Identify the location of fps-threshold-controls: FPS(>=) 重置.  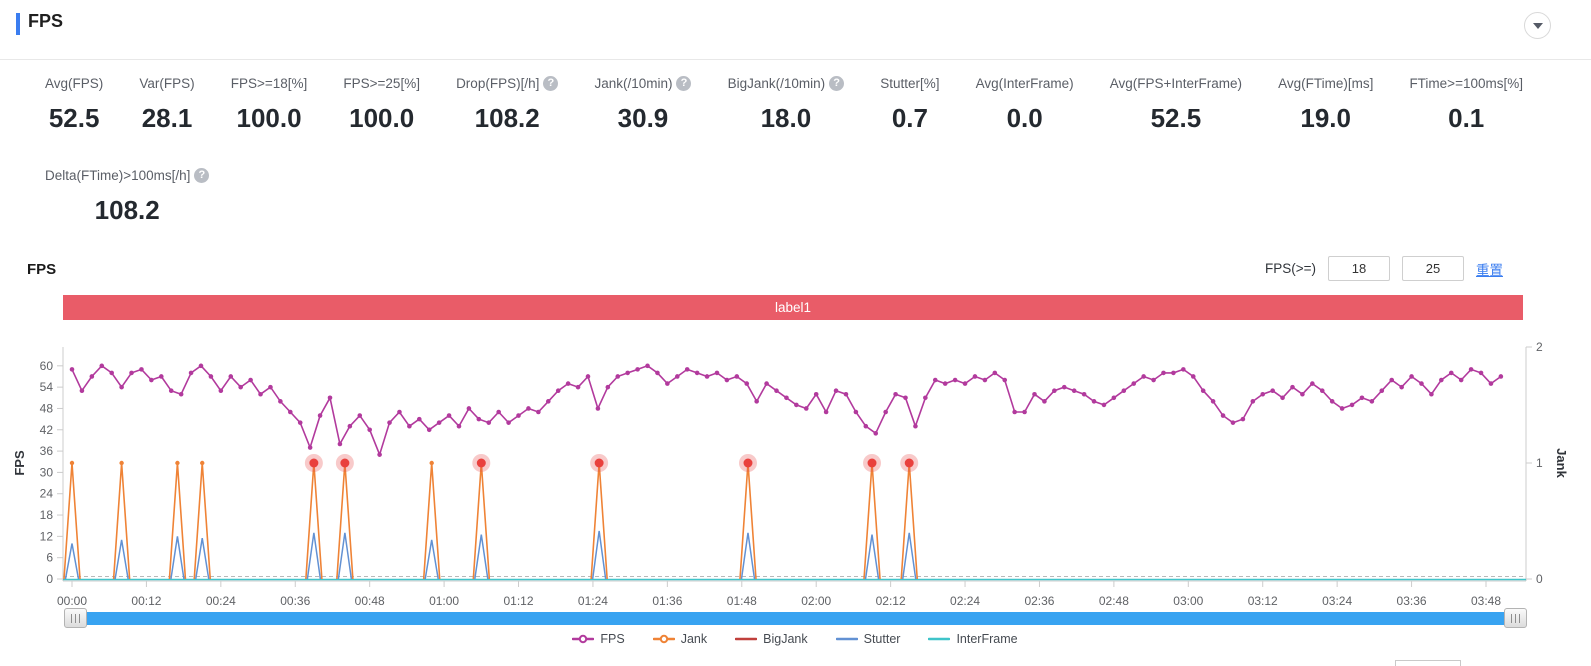
(1384, 268).